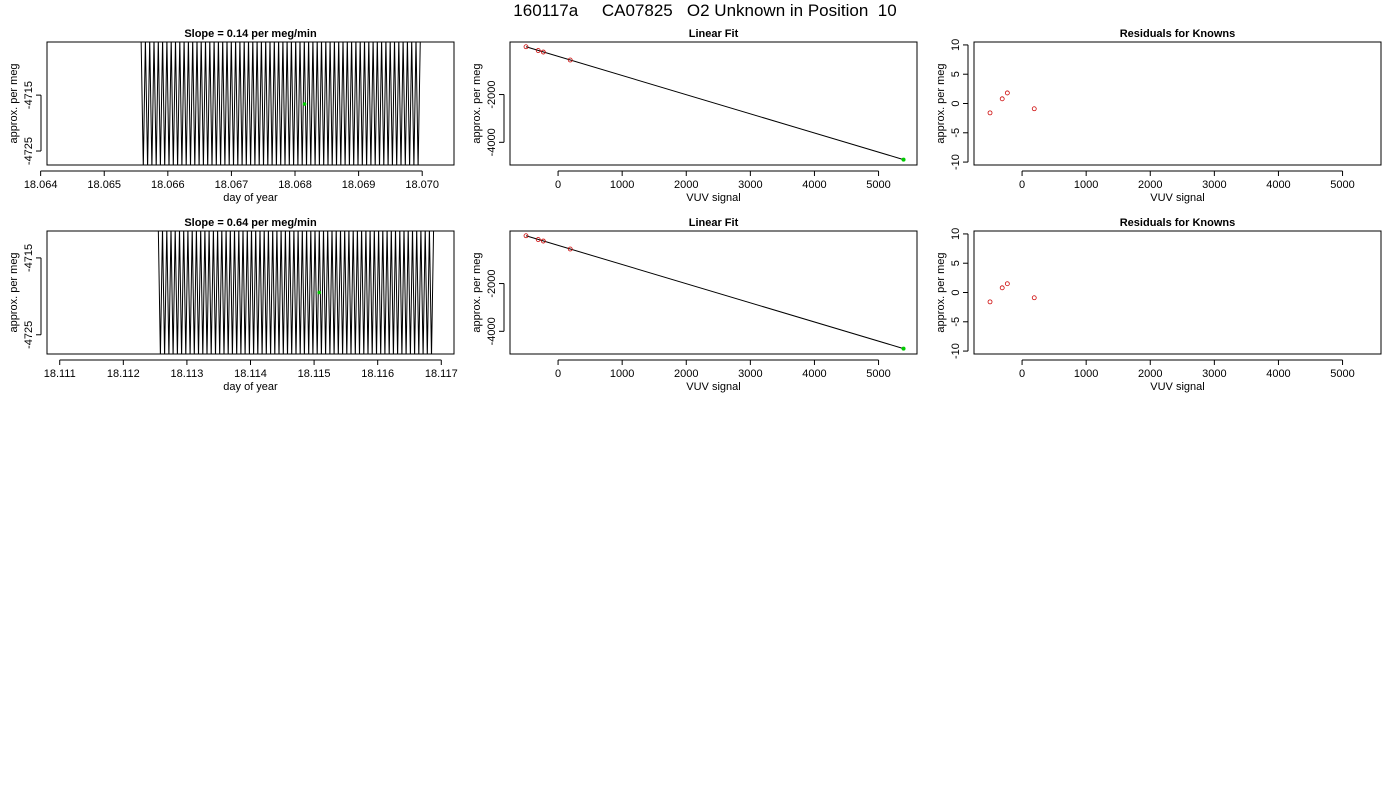 The width and height of the screenshot is (1400, 800). I want to click on x-tick-label: 18.114, so click(250, 374).